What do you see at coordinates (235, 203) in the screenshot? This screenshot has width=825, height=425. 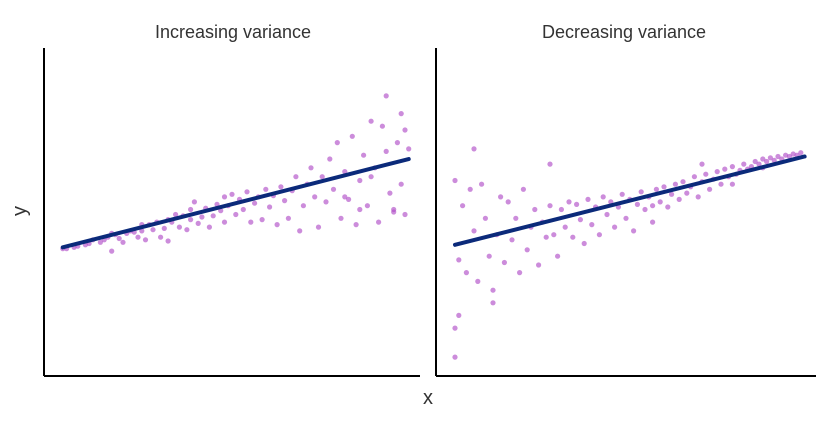 I see `trend-line` at bounding box center [235, 203].